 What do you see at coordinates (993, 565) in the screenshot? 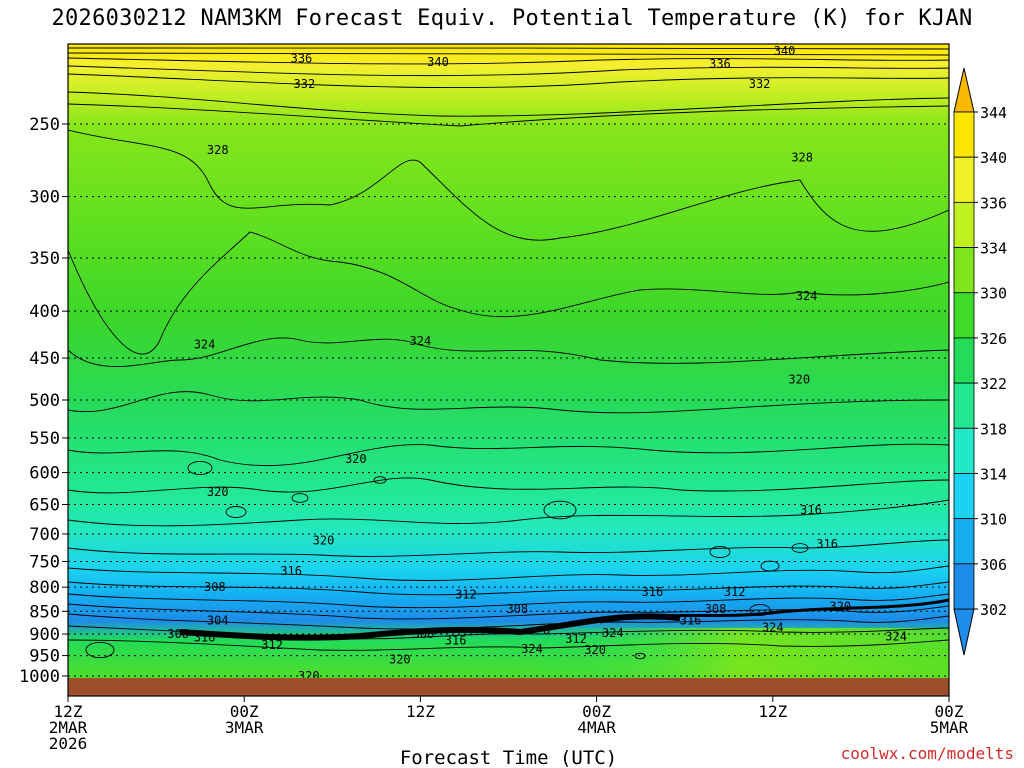
I see `colorbar-label: 306` at bounding box center [993, 565].